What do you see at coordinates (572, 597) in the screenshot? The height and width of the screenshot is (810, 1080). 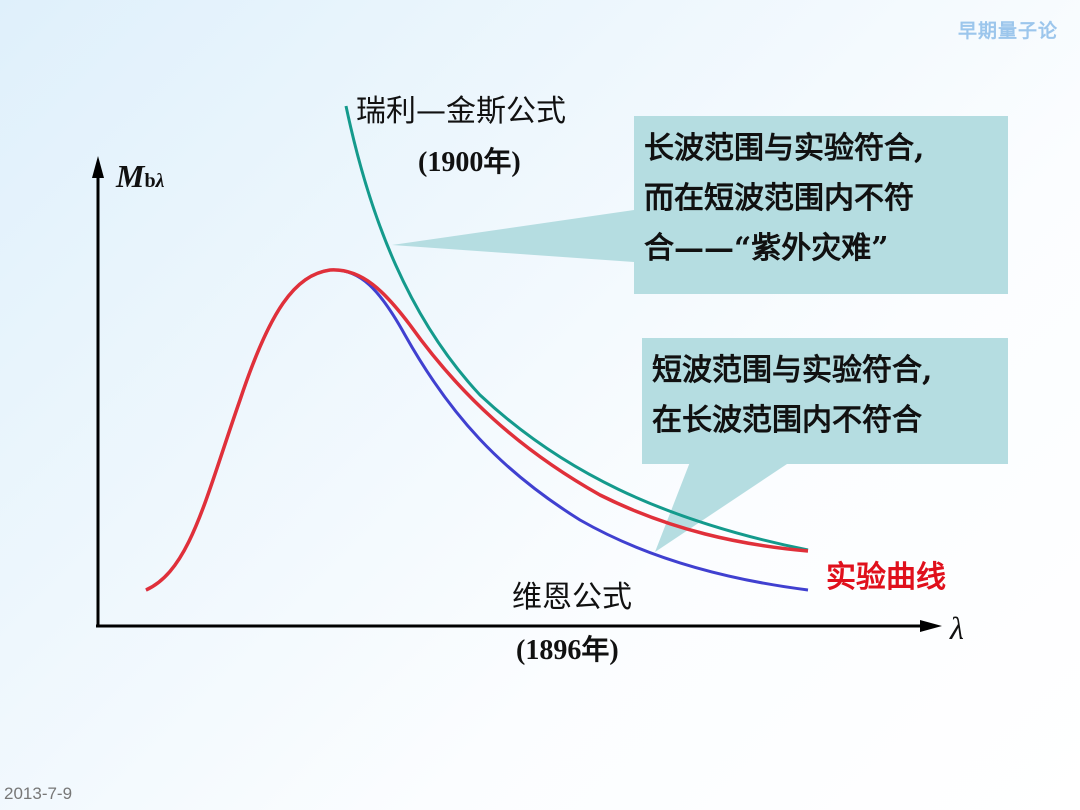 I see `wien-title: 维恩公式` at bounding box center [572, 597].